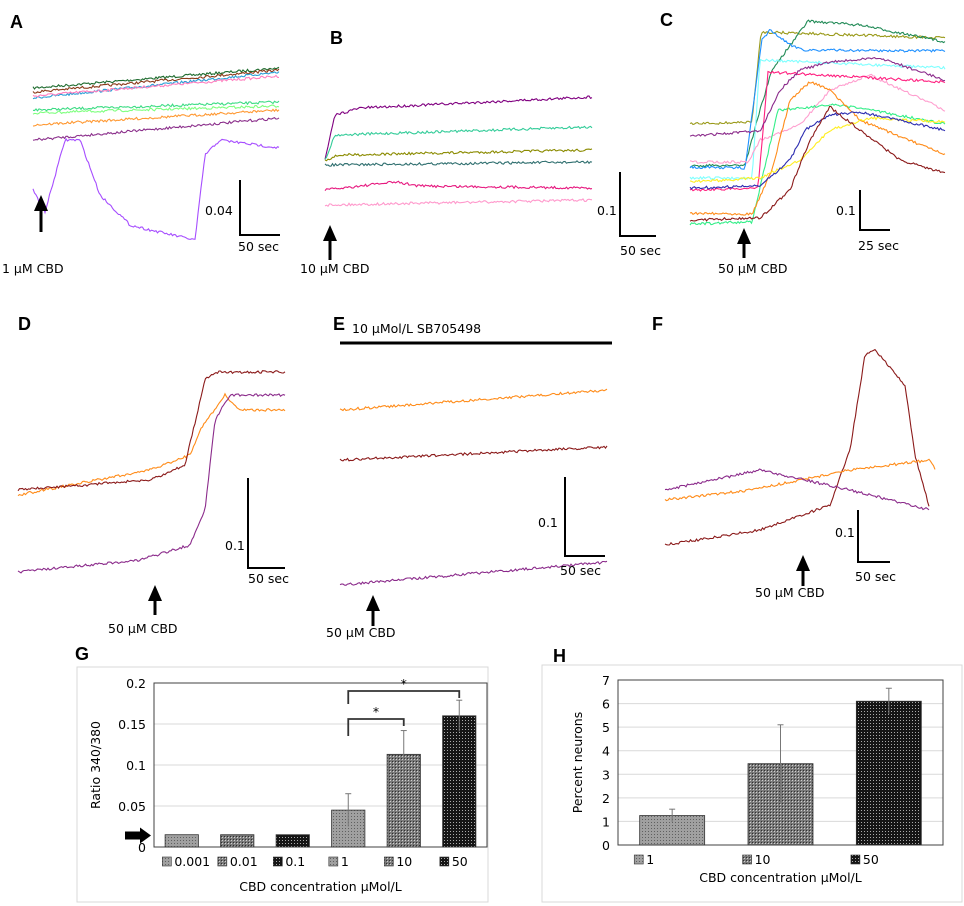 The image size is (964, 906). I want to click on scale-y-label-b: 0.1, so click(607, 210).